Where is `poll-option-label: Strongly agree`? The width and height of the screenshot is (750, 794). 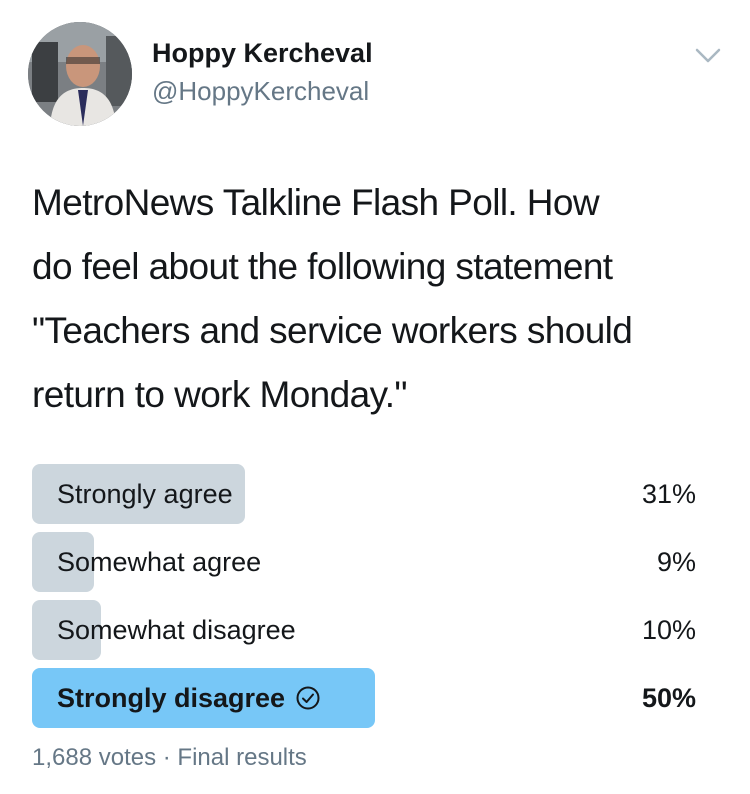 poll-option-label: Strongly agree is located at coordinates (145, 494).